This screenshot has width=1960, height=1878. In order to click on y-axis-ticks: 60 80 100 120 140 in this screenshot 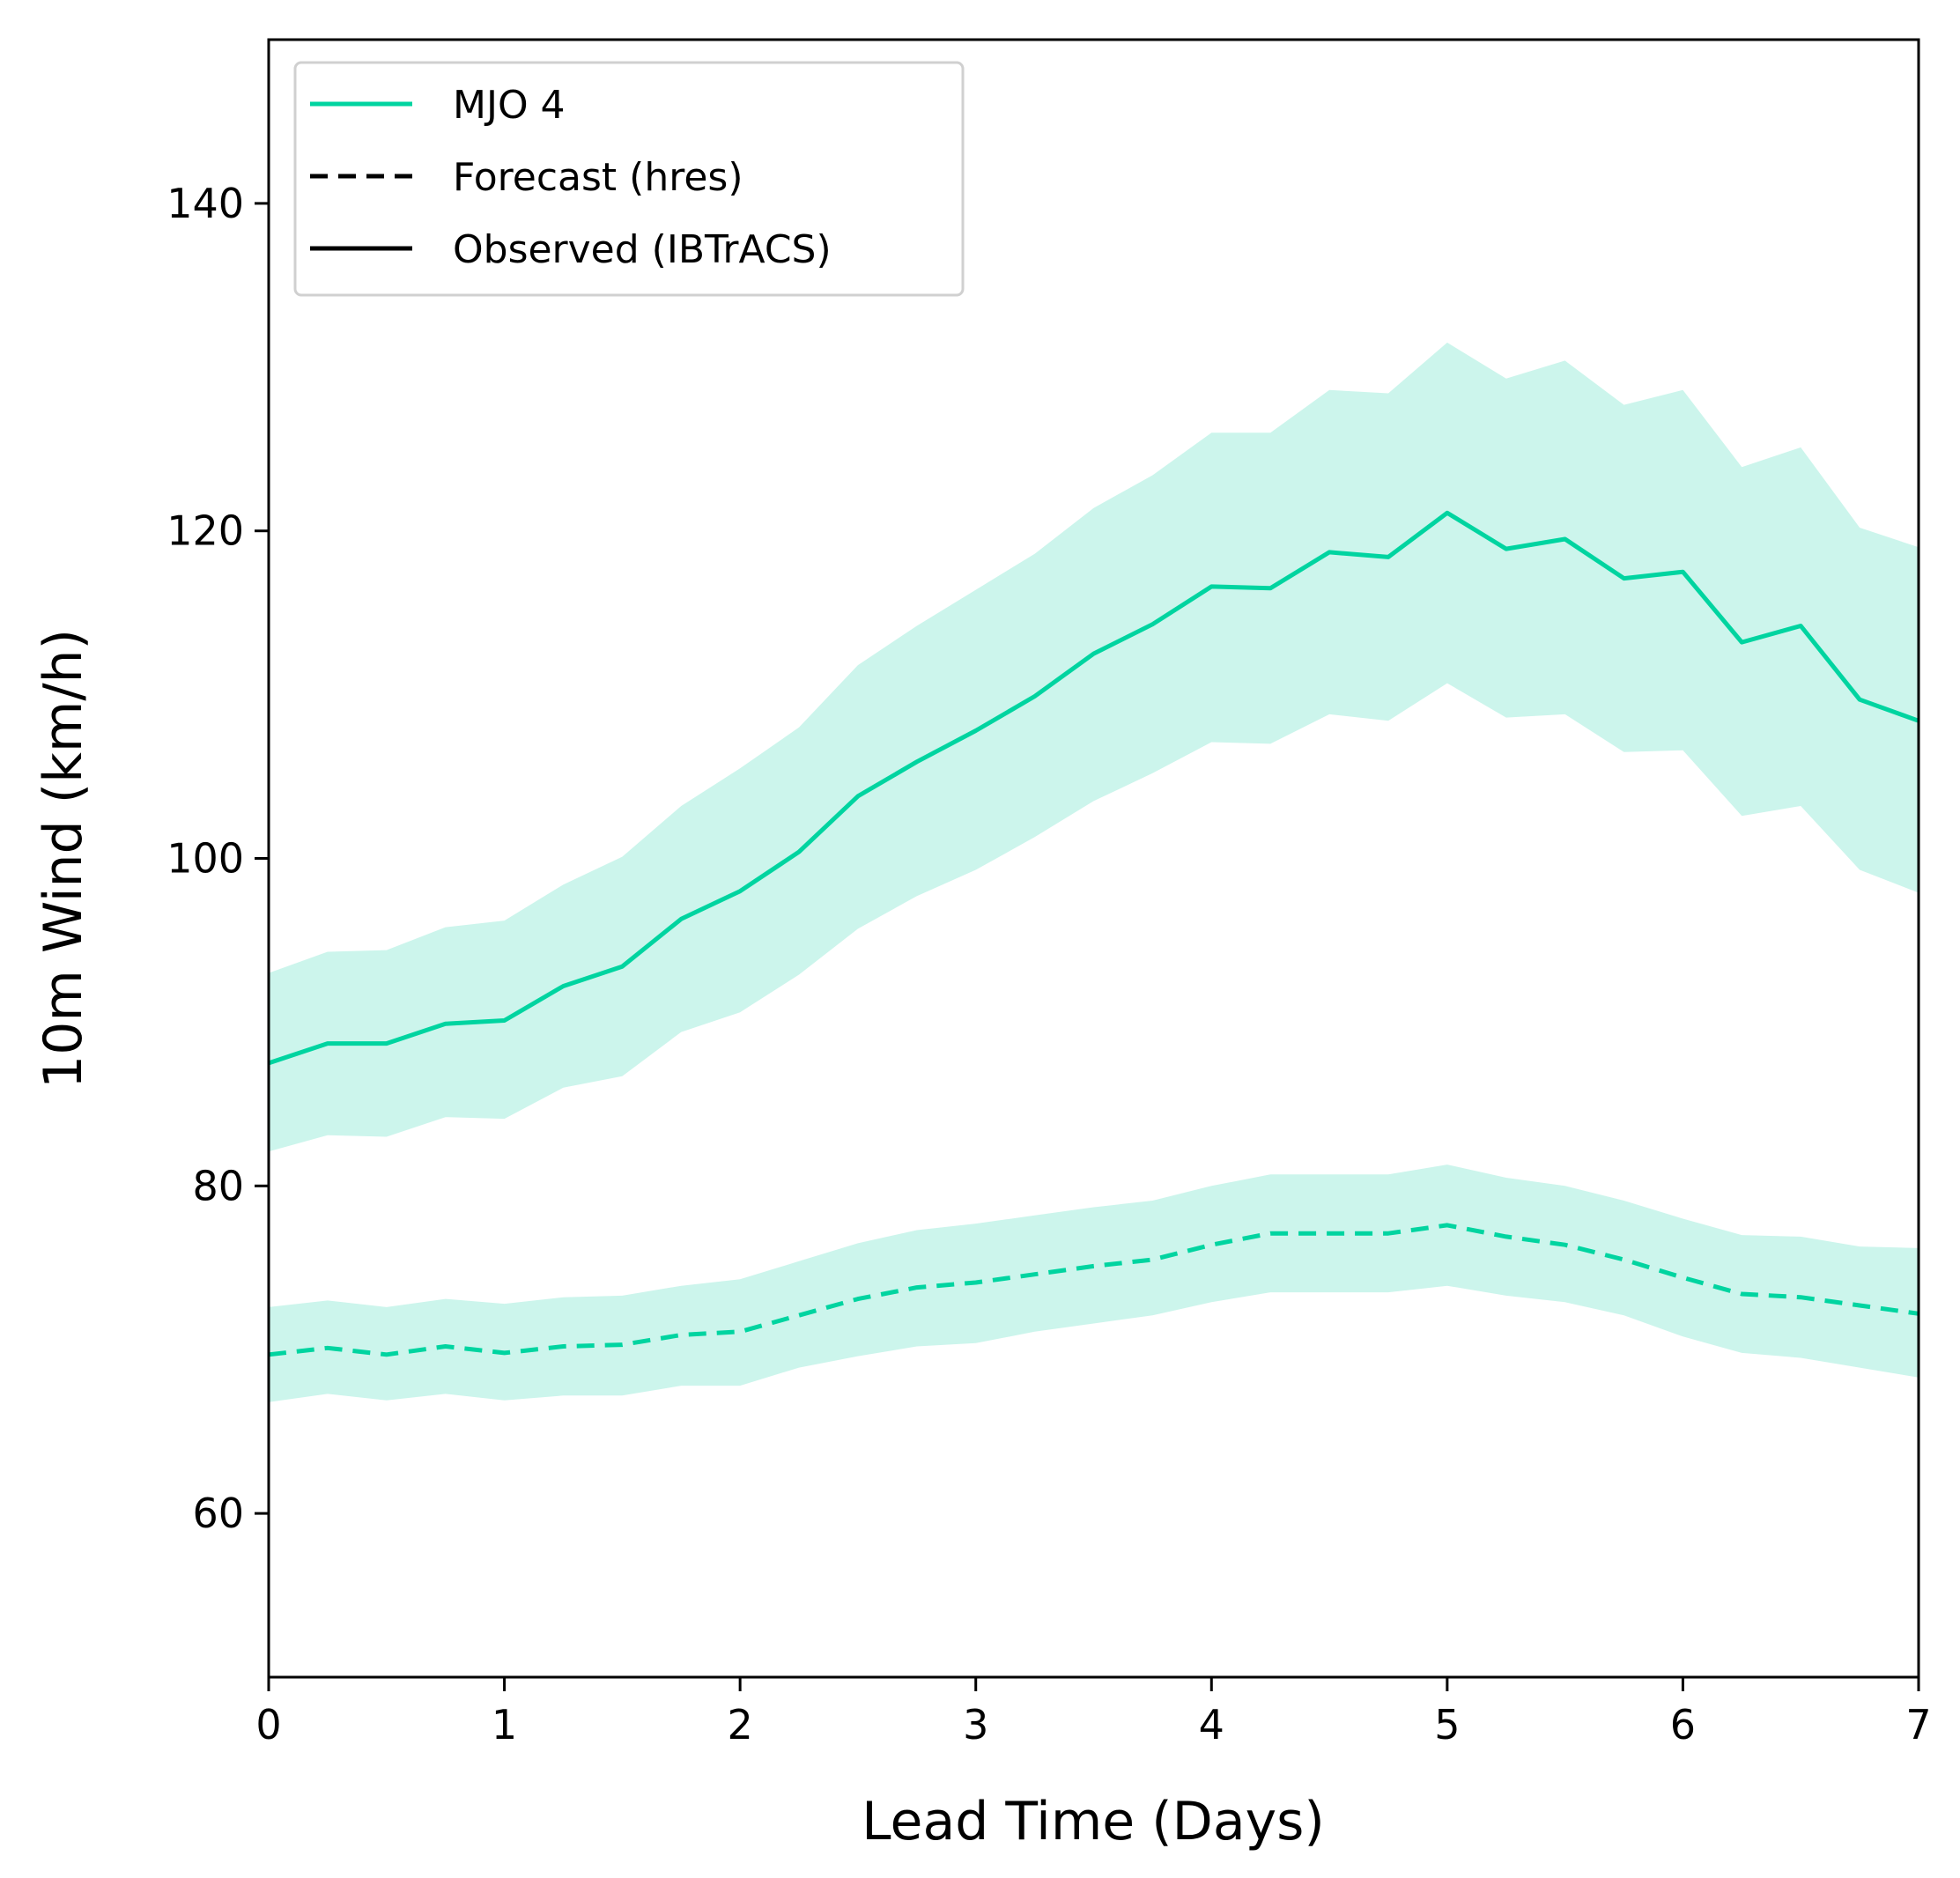, I will do `click(217, 858)`.